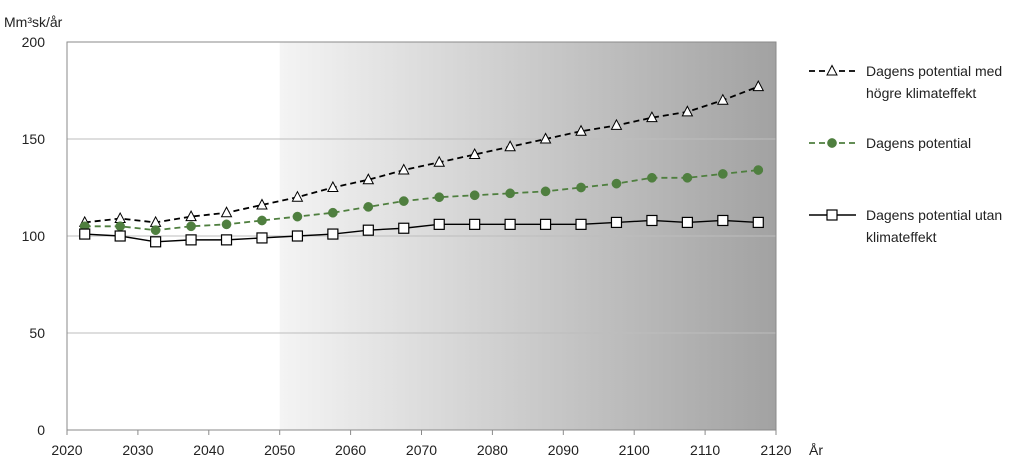  I want to click on x-tick-label: 2060, so click(350, 450).